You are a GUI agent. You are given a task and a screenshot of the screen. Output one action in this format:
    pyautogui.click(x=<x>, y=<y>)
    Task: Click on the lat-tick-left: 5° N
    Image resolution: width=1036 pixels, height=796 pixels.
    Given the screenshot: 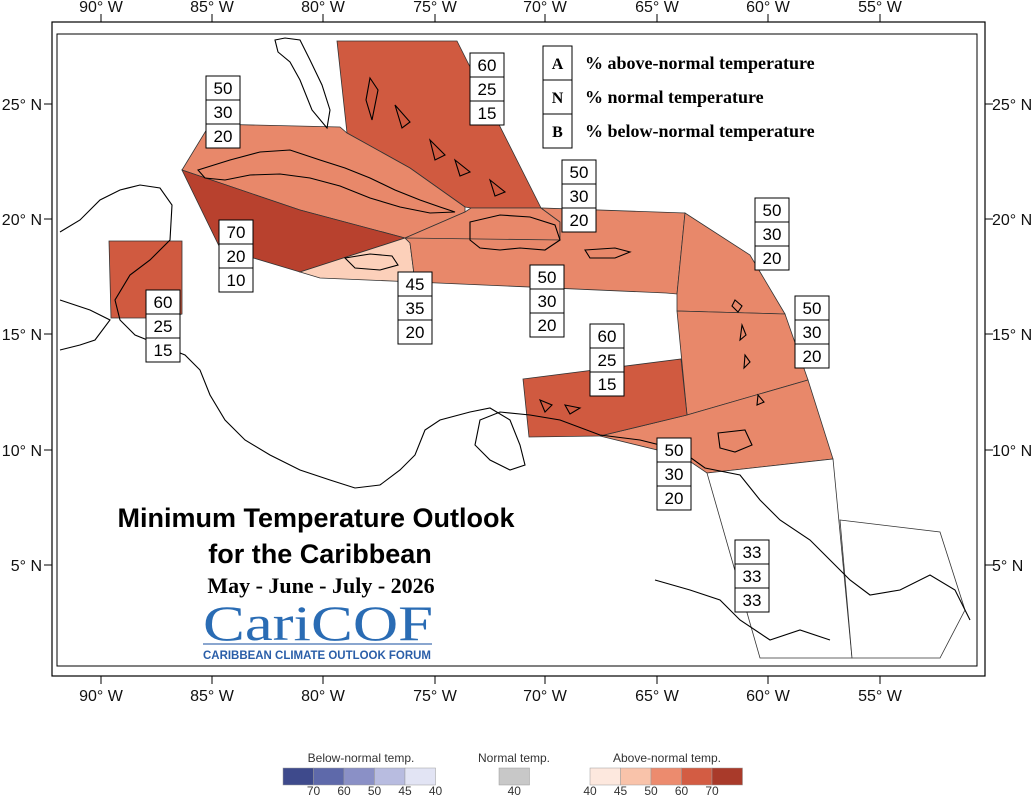 What is the action you would take?
    pyautogui.click(x=26, y=566)
    